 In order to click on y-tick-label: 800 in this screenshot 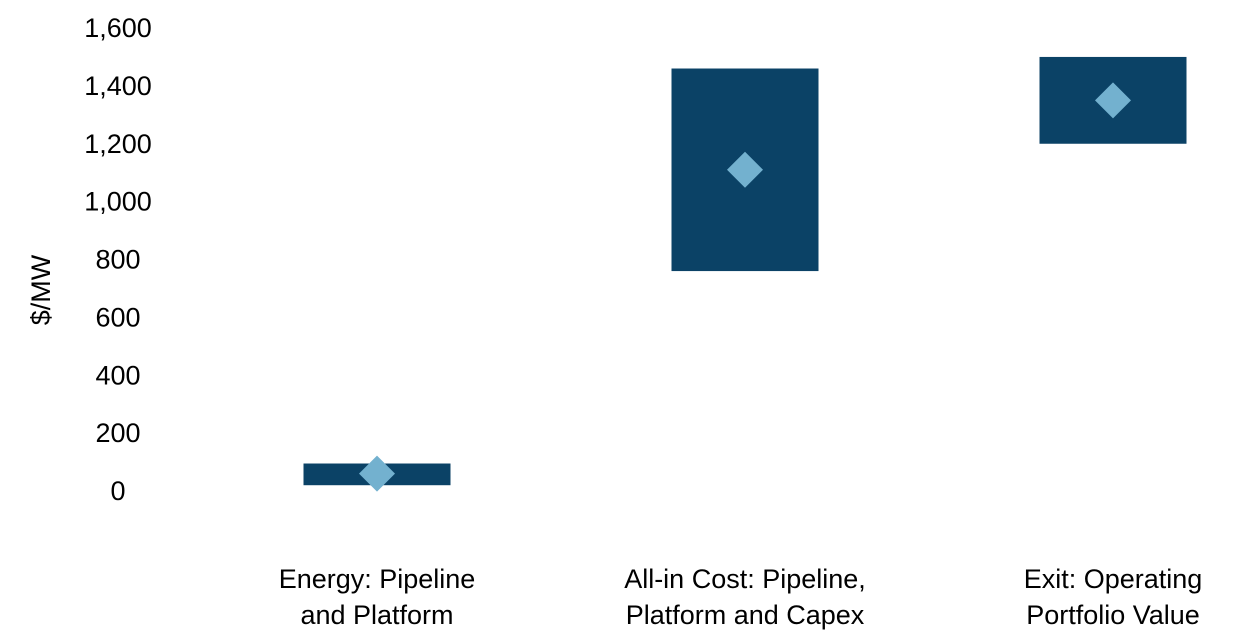, I will do `click(117, 260)`.